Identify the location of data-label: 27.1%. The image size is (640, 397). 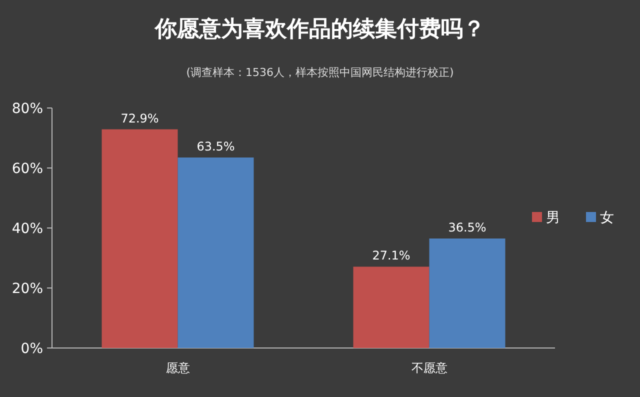
(391, 255).